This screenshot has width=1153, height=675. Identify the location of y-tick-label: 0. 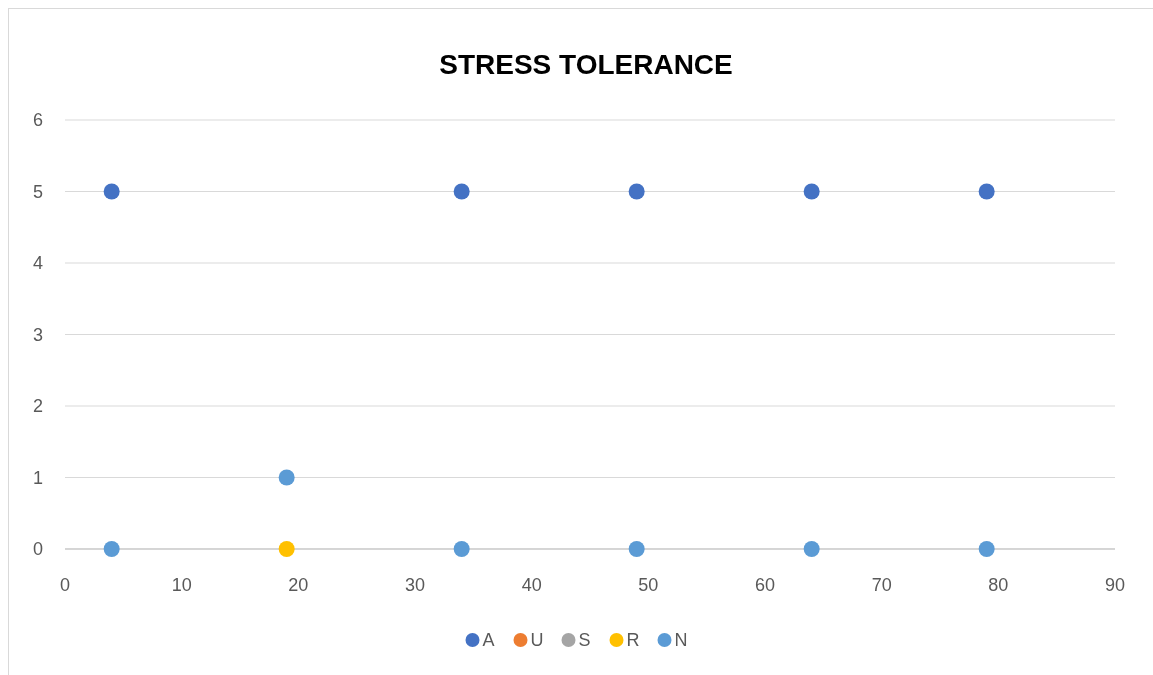
(37, 549).